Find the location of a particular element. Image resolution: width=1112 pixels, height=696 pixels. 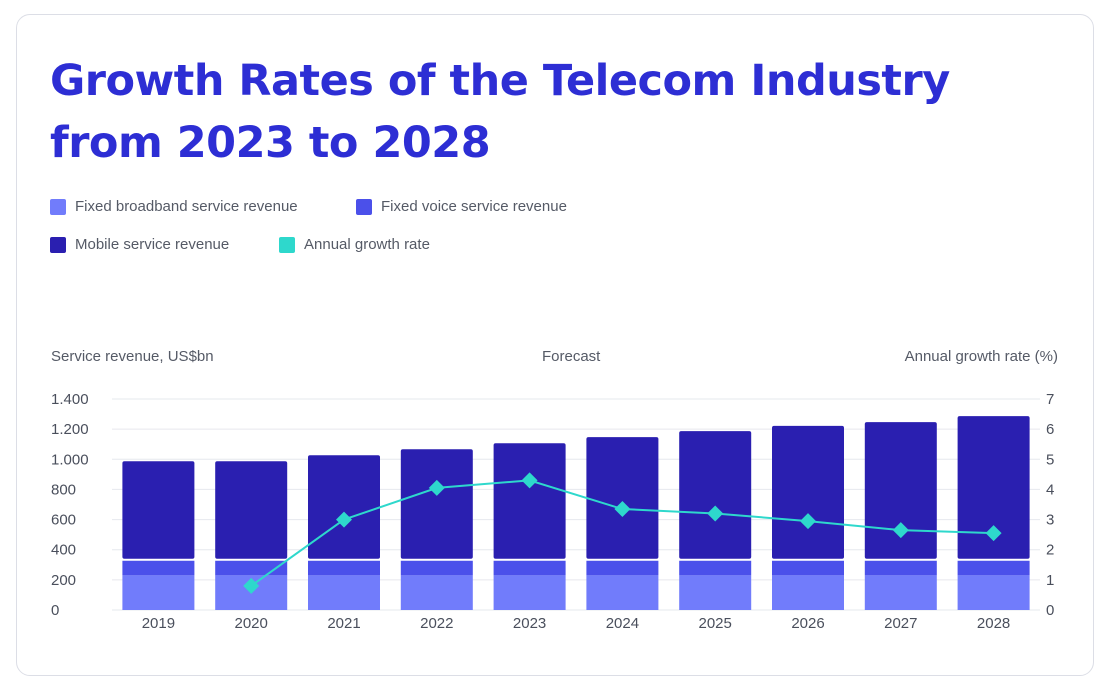

x-tick-label: 2019 is located at coordinates (158, 623).